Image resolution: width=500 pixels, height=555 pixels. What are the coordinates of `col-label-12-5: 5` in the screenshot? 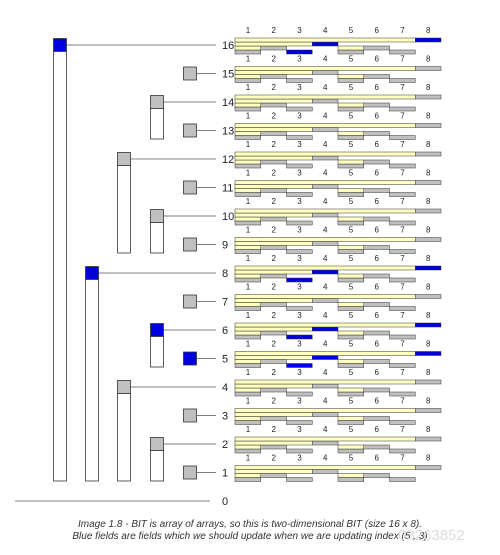 It's located at (351, 144).